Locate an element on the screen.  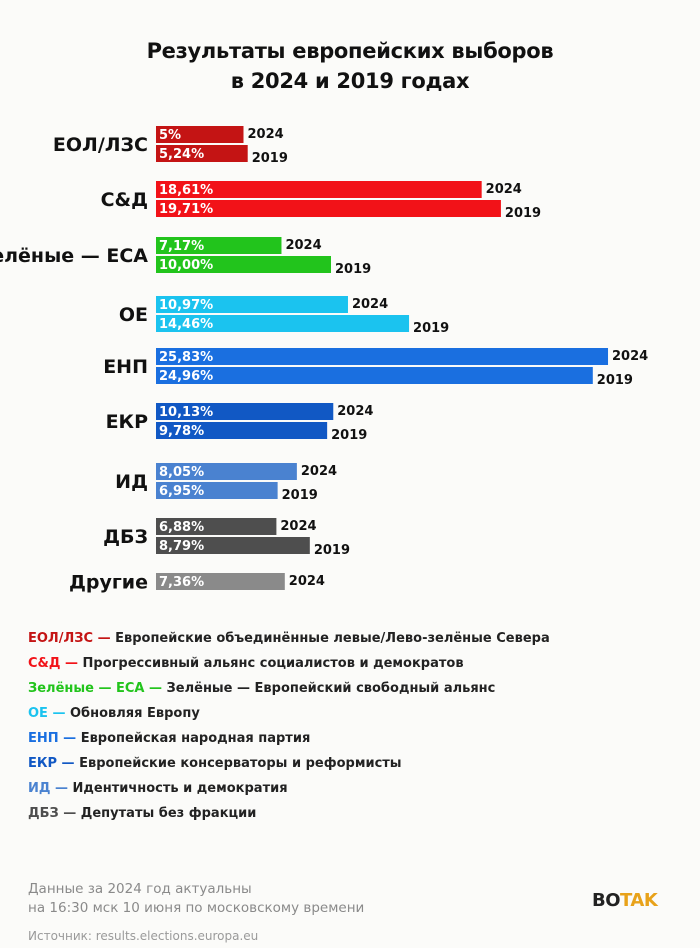
legend-text: Обновляя Европу is located at coordinates (135, 713).